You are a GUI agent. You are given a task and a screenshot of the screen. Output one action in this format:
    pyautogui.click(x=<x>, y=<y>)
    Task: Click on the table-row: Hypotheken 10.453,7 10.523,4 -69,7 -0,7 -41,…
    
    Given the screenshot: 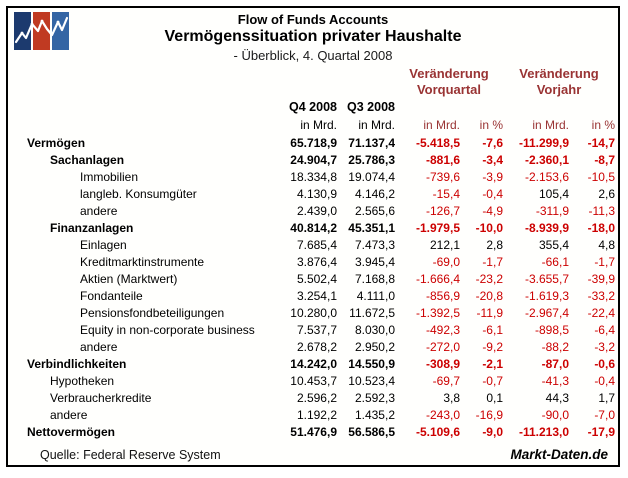 What is the action you would take?
    pyautogui.click(x=318, y=380)
    